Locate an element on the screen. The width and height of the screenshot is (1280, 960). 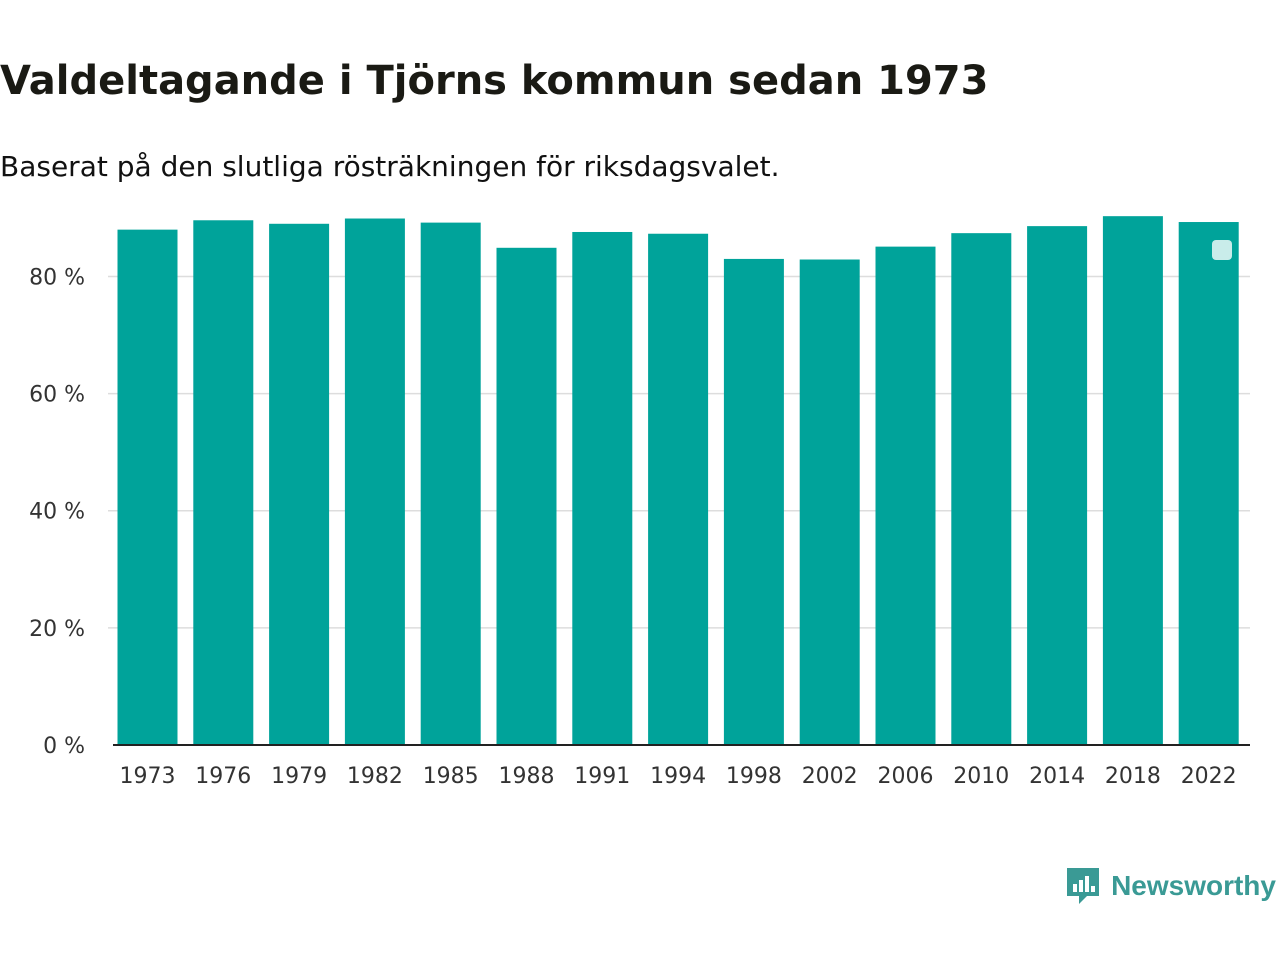
legend-marker is located at coordinates (1222, 250).